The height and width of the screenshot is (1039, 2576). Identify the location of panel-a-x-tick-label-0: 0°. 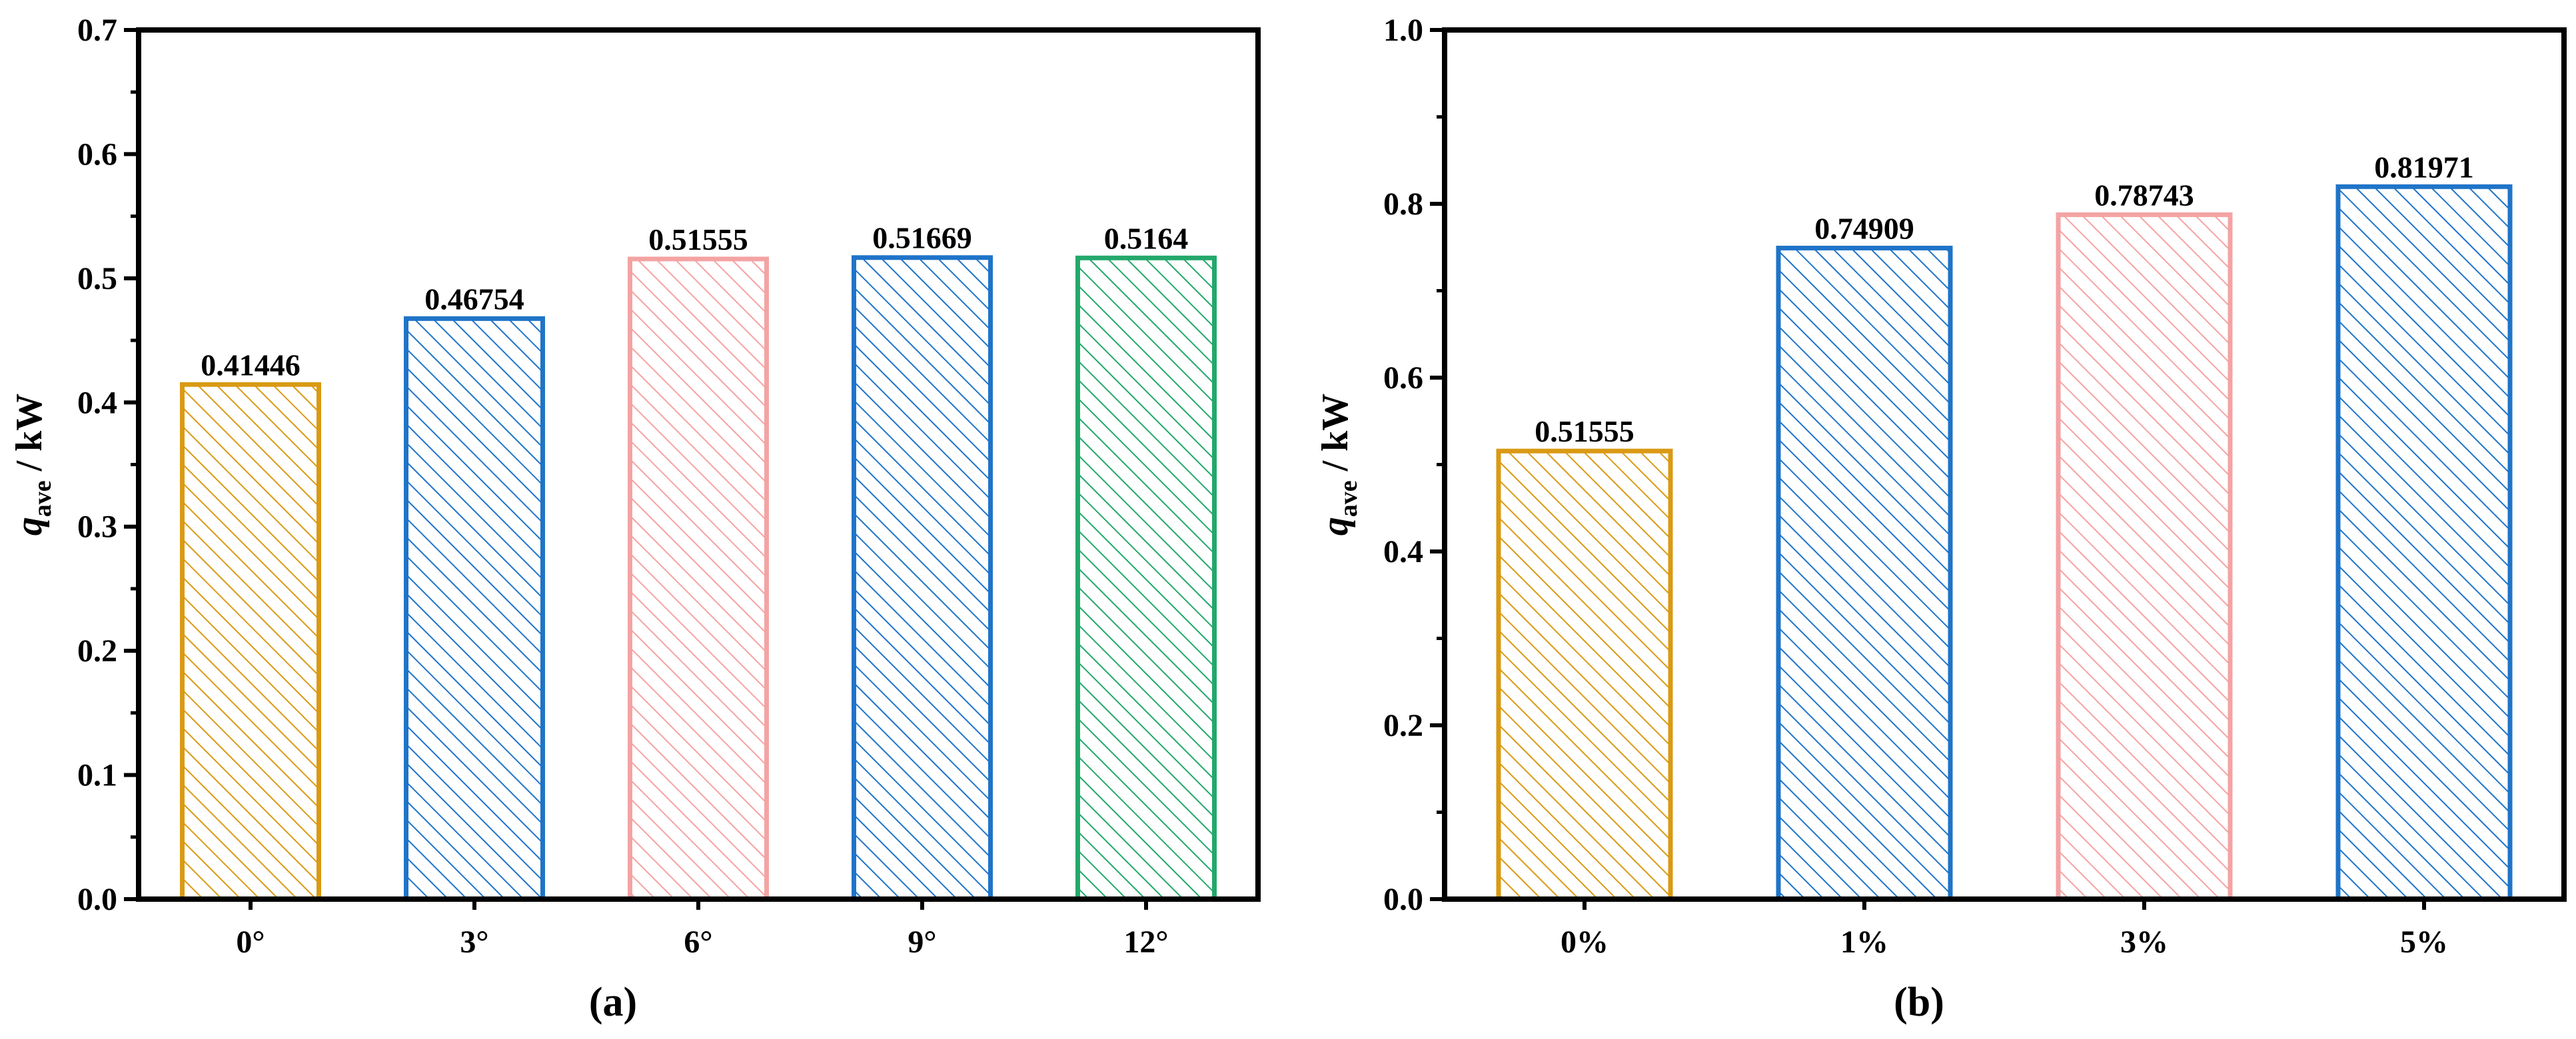
(250, 942).